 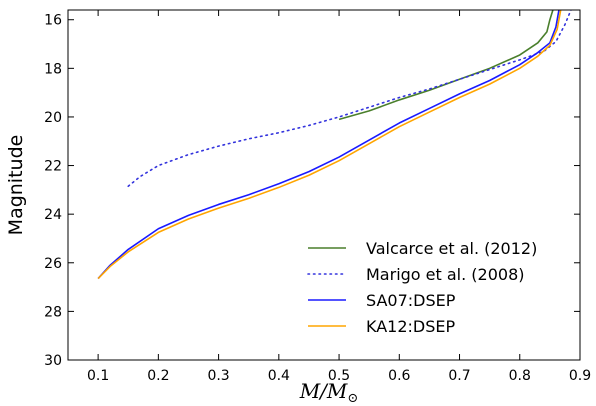 I want to click on y-tick-label-6: 28, so click(x=53, y=312).